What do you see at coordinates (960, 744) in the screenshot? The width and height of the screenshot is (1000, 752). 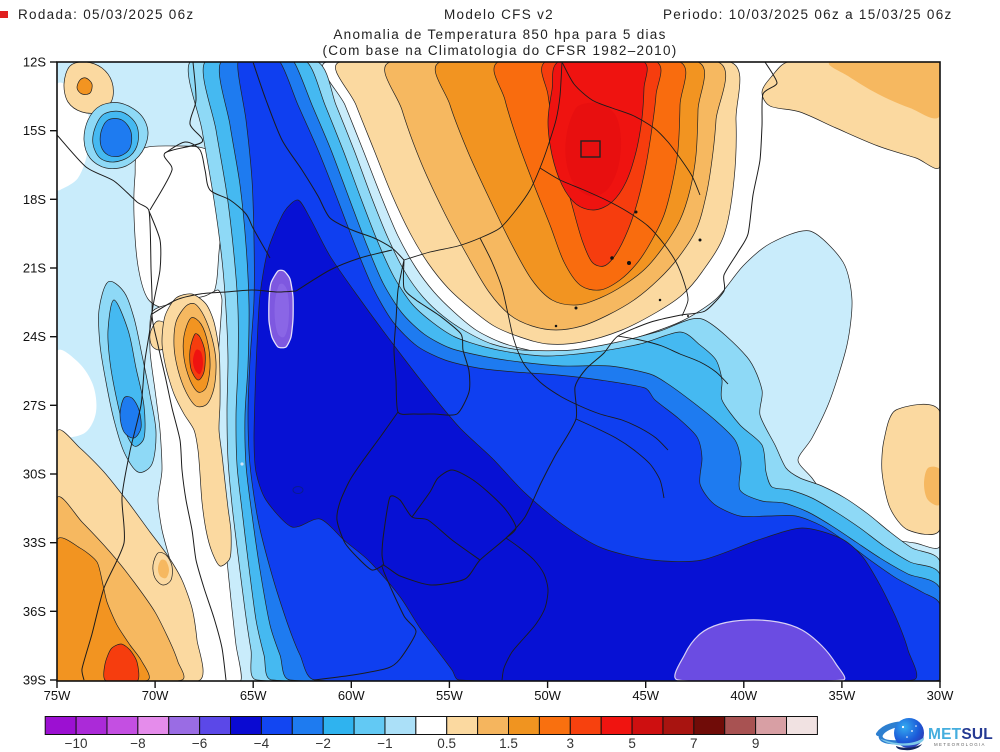 I see `svg-text: METEOROLOGIA` at bounding box center [960, 744].